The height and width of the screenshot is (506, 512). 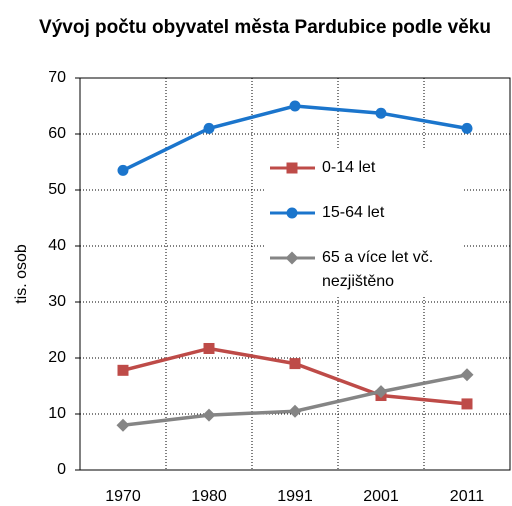 What do you see at coordinates (57, 189) in the screenshot?
I see `y-tick-label: 50` at bounding box center [57, 189].